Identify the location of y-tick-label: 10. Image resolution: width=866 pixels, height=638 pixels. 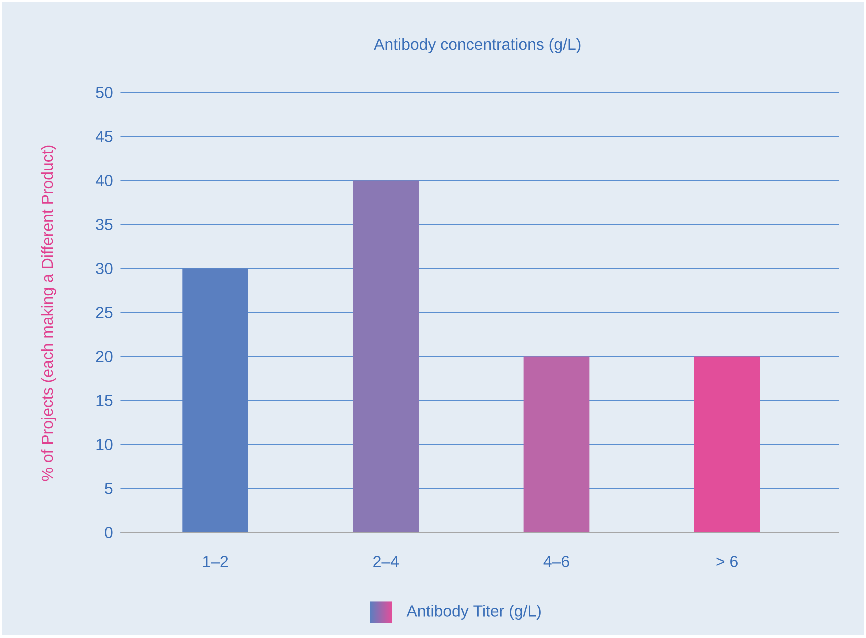
(104, 445).